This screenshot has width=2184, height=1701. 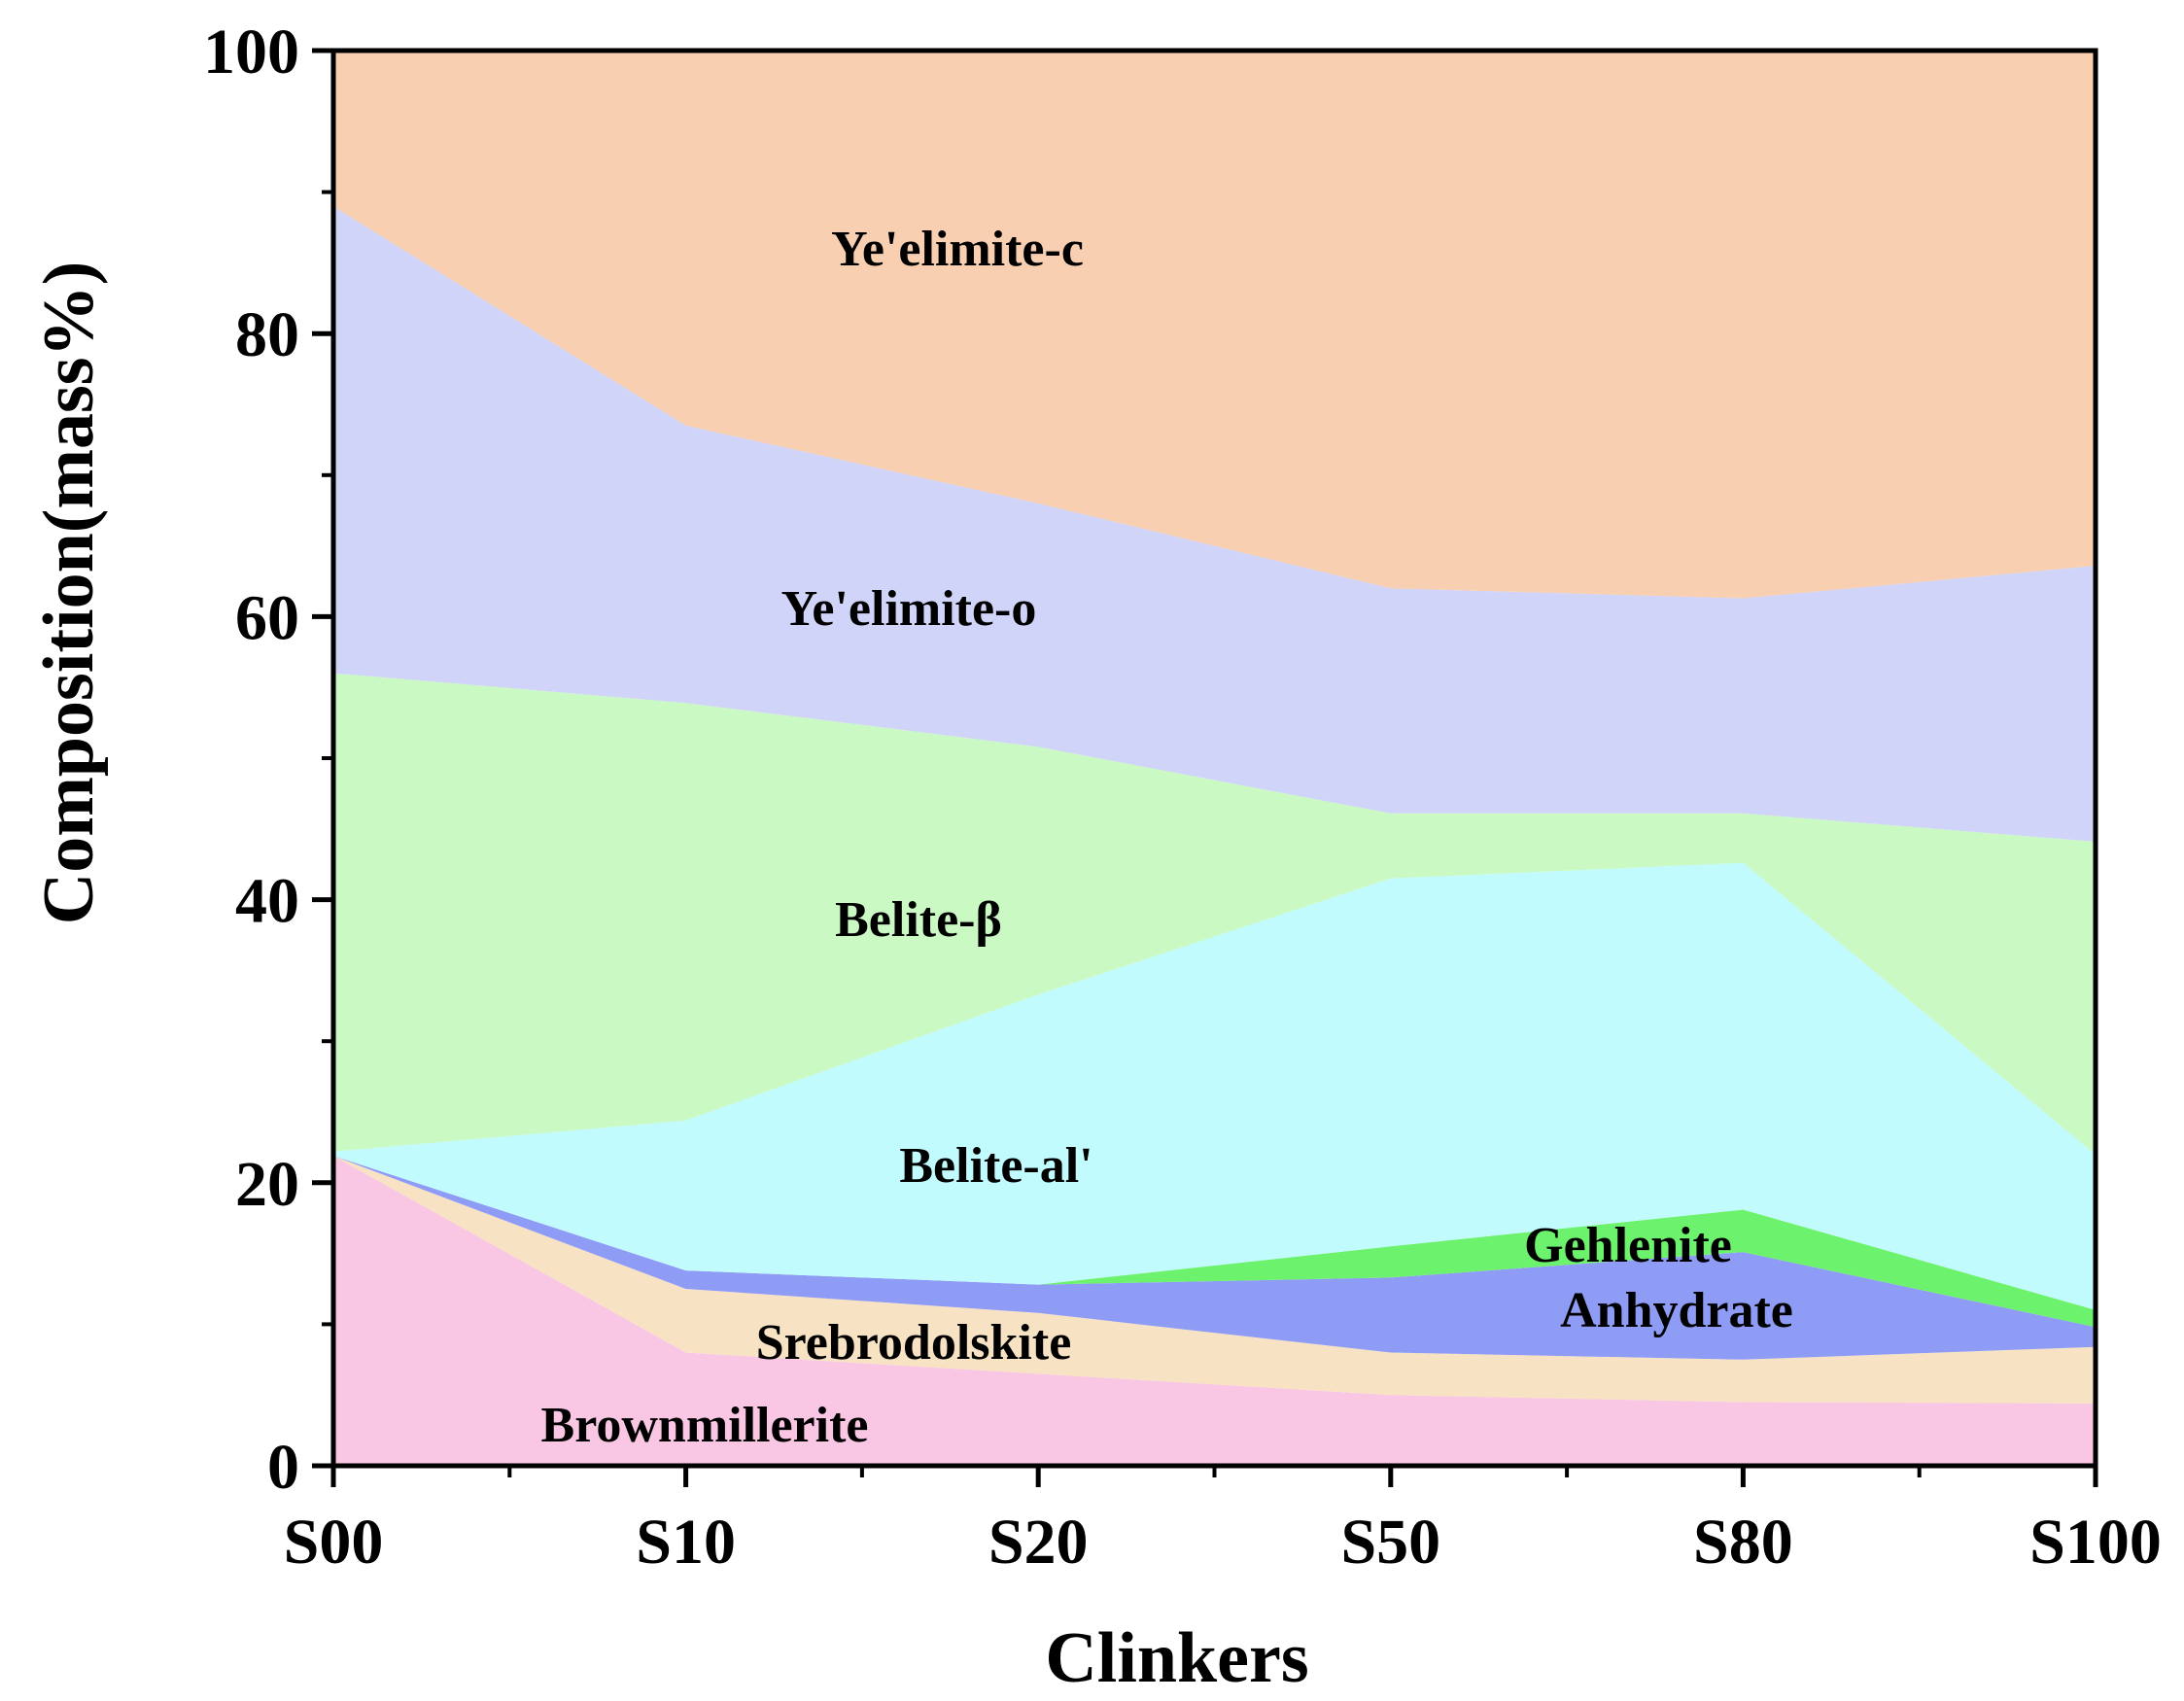 I want to click on area-srebrodolskite, so click(x=1214, y=1280).